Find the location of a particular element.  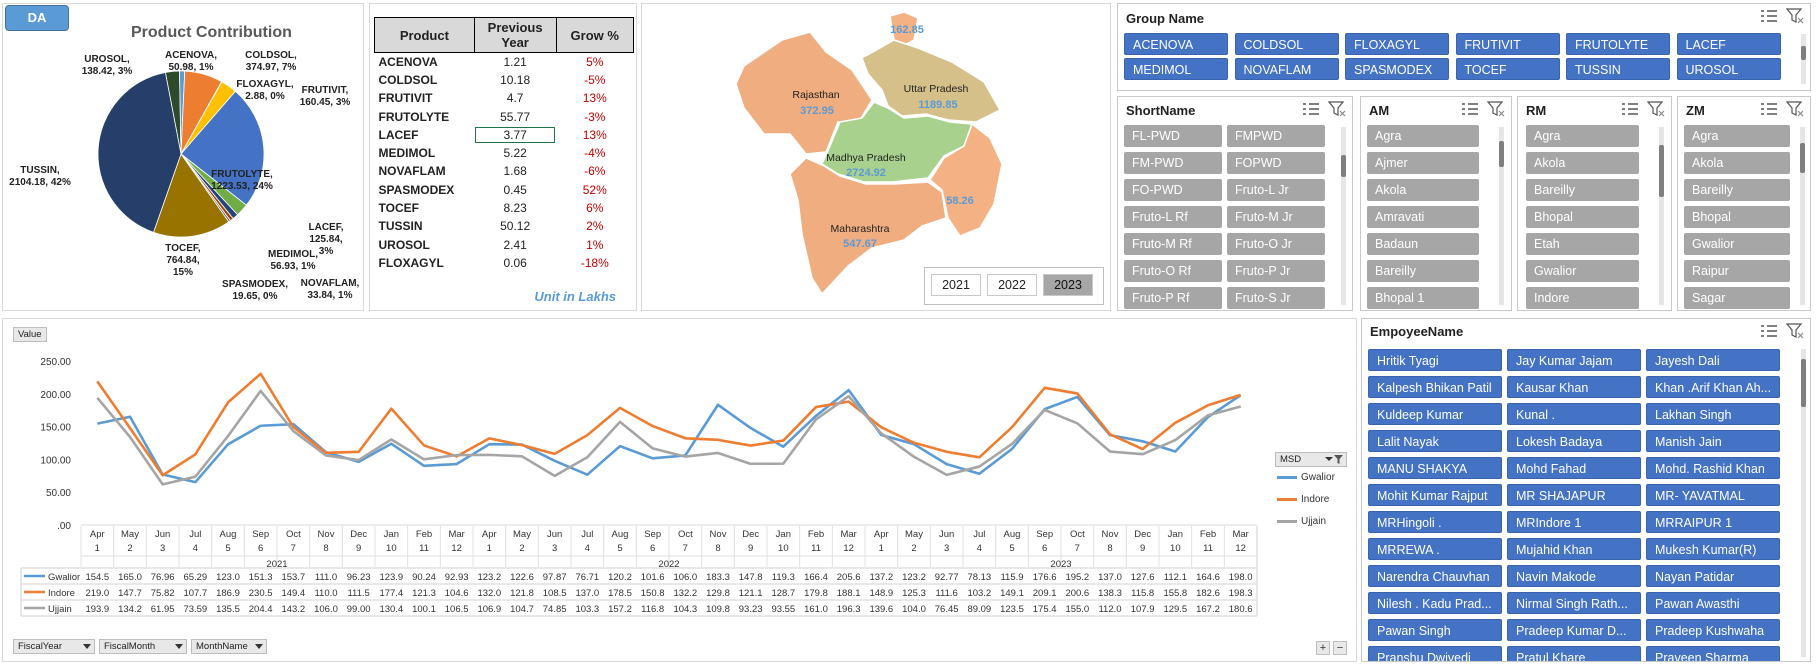

shortname-item: Fruto-S Jr is located at coordinates (1276, 298).